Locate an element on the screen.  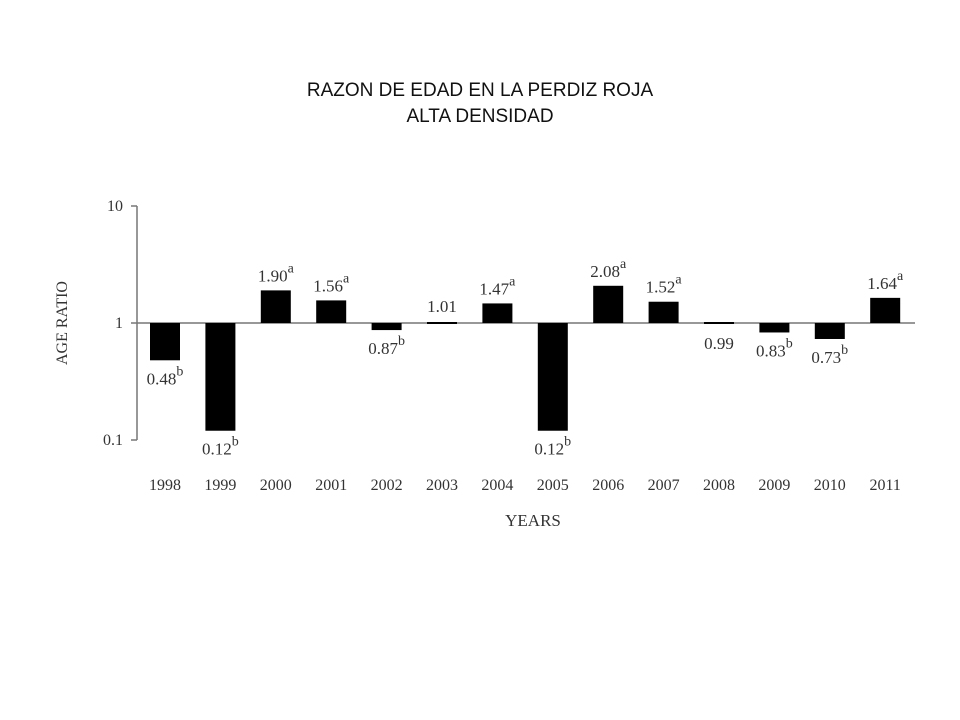
data-label: 2.08a is located at coordinates (608, 269).